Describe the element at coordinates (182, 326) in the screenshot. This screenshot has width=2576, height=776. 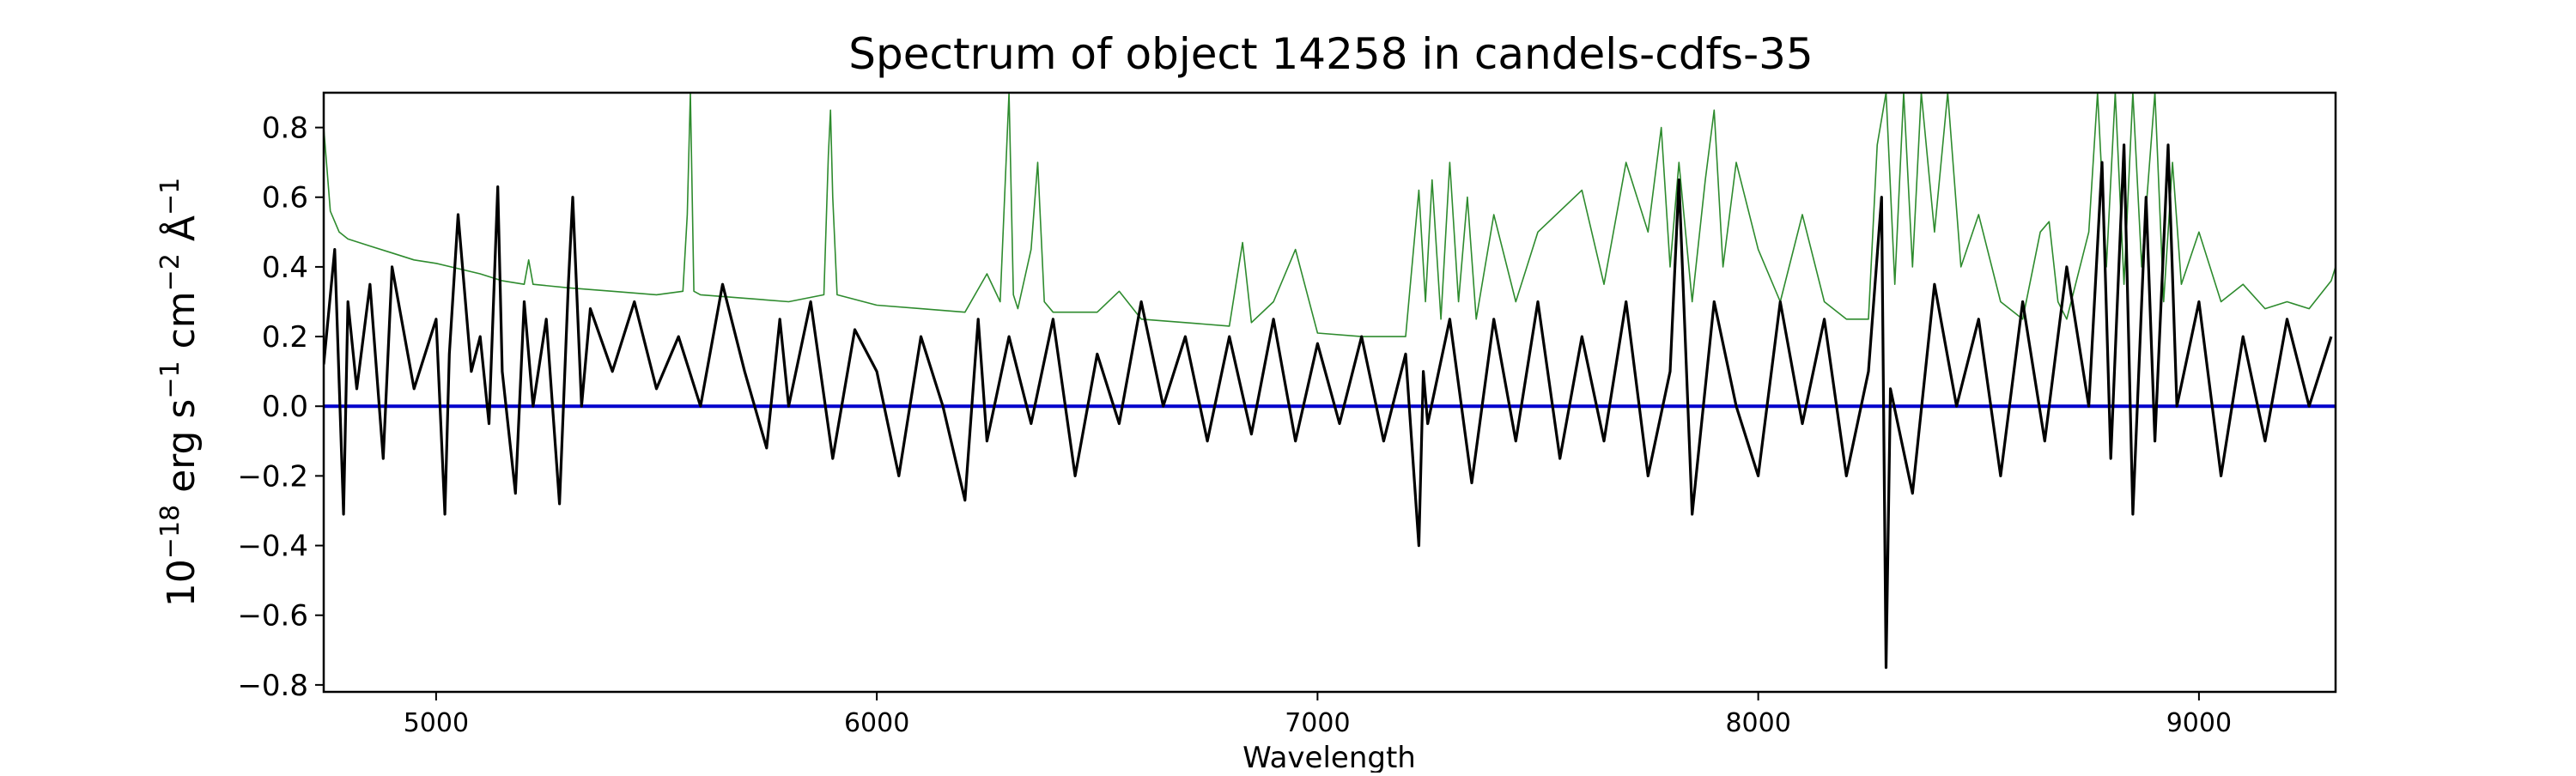
I see `y-label-part: cm` at that location.